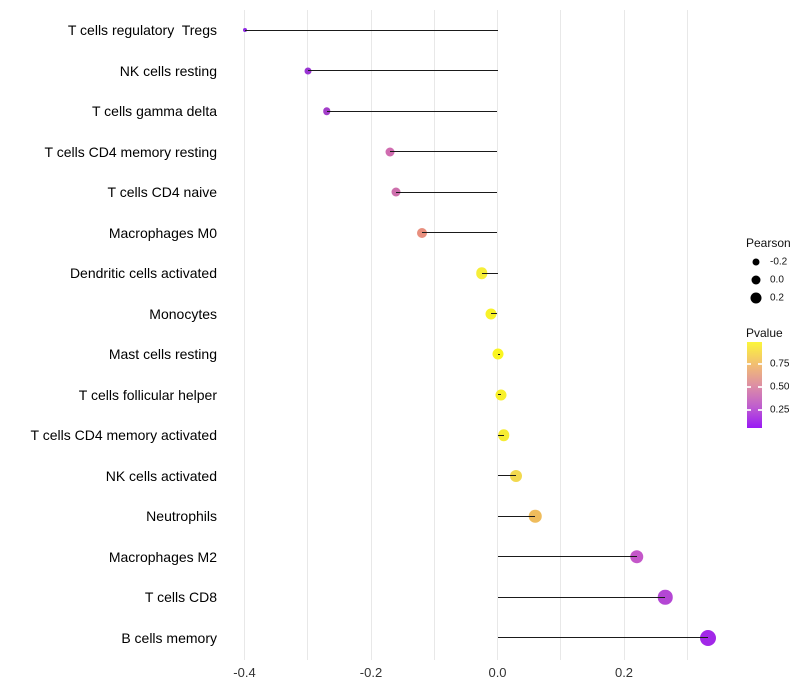  I want to click on y-axis-label: Macrophages M2, so click(162, 556).